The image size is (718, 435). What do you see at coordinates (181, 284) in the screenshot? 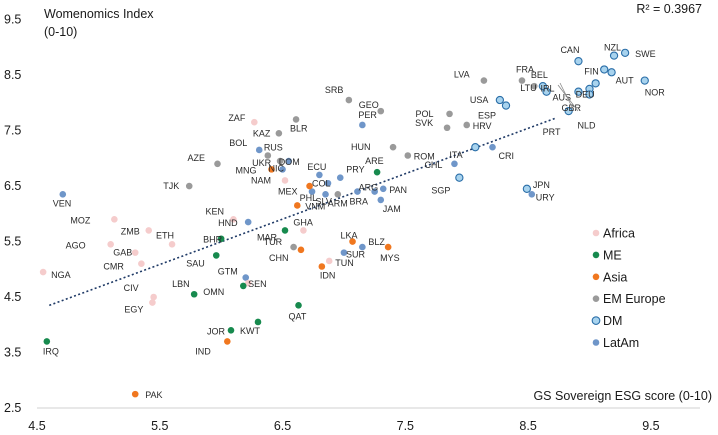
I see `point-label-lbn: LBN` at bounding box center [181, 284].